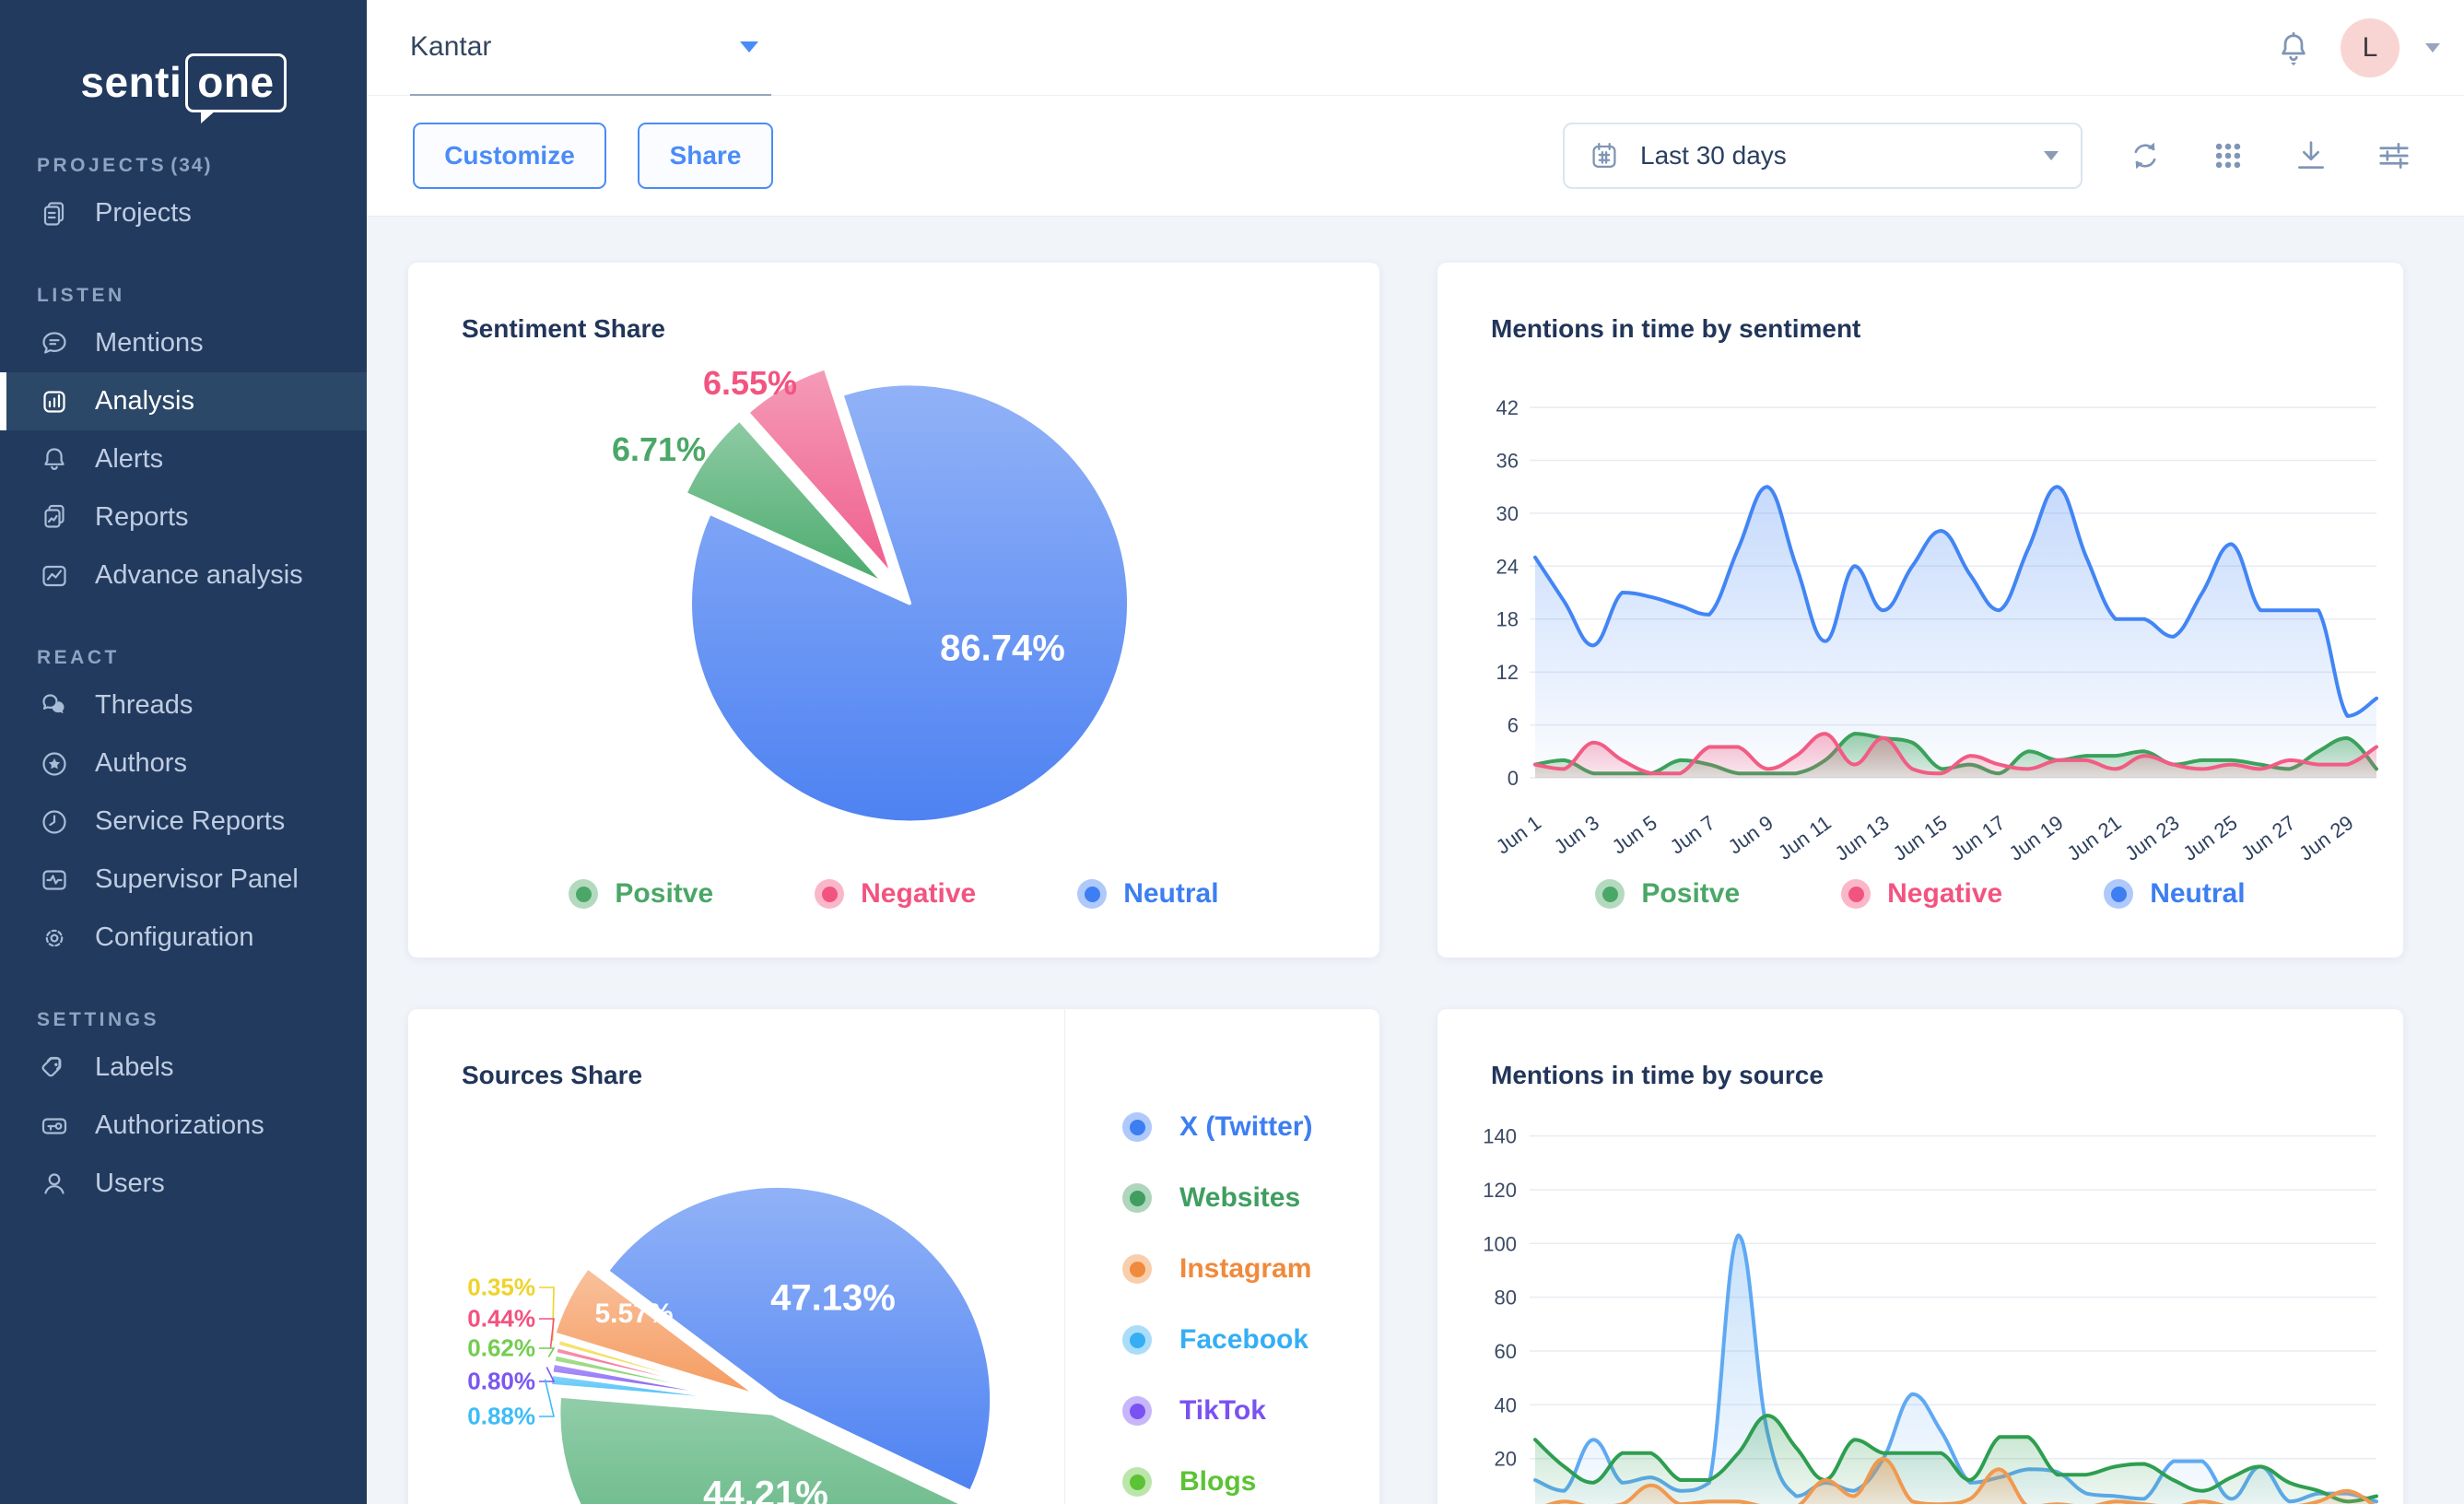  Describe the element at coordinates (183, 938) in the screenshot. I see `sidebar-item-configuration: Configuration` at that location.